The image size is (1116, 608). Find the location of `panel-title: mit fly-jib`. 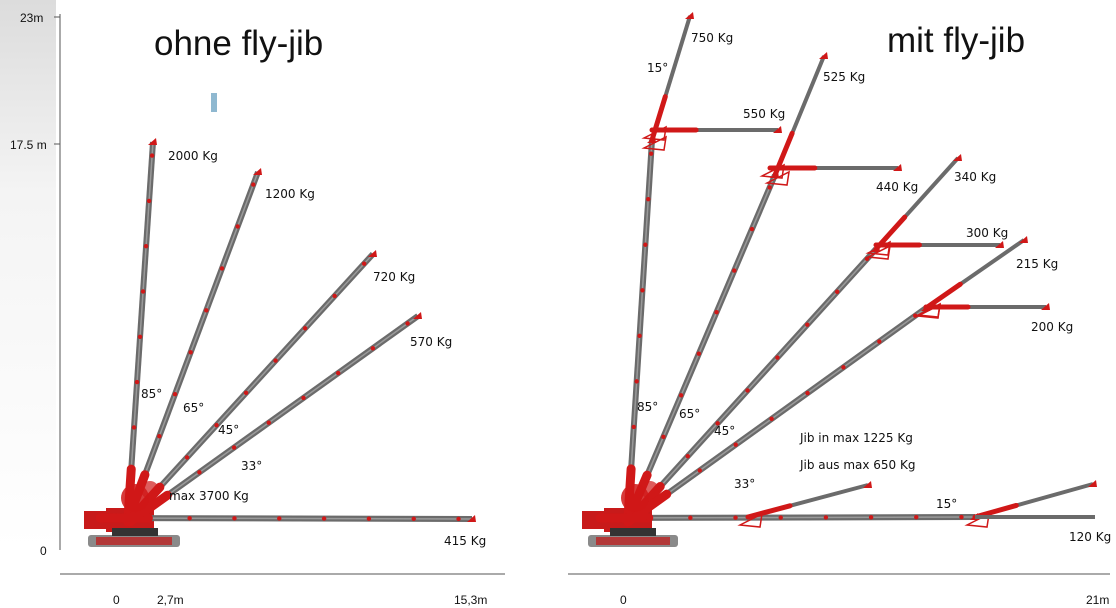

panel-title: mit fly-jib is located at coordinates (956, 40).